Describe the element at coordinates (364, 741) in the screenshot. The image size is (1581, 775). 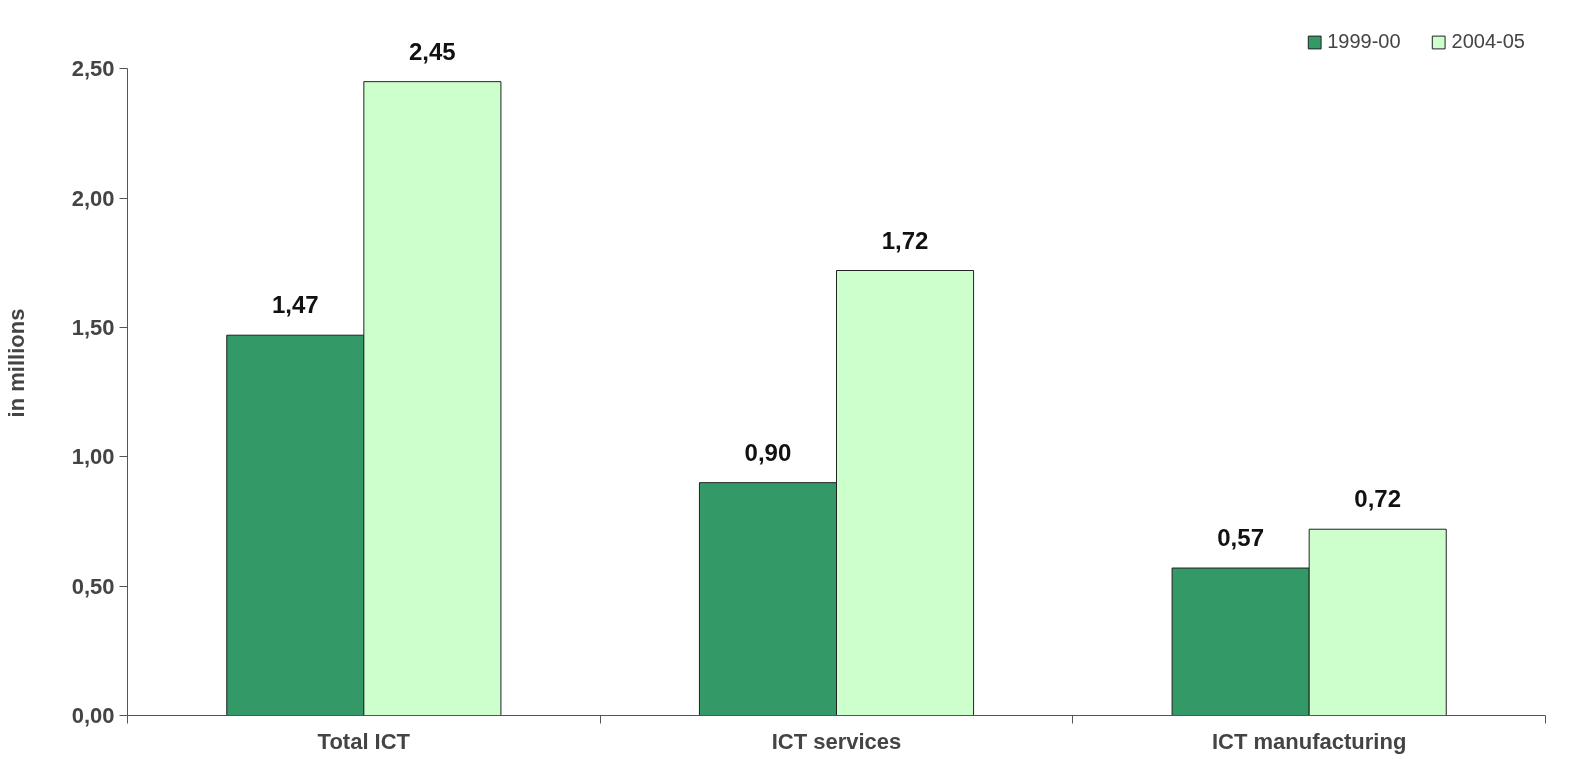
I see `x-tick-label: Total ICT` at that location.